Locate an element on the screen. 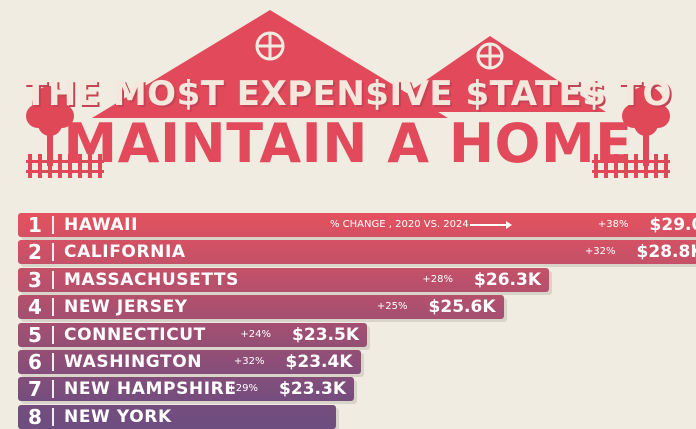 The width and height of the screenshot is (696, 429). bar-change-label: +28% is located at coordinates (437, 279).